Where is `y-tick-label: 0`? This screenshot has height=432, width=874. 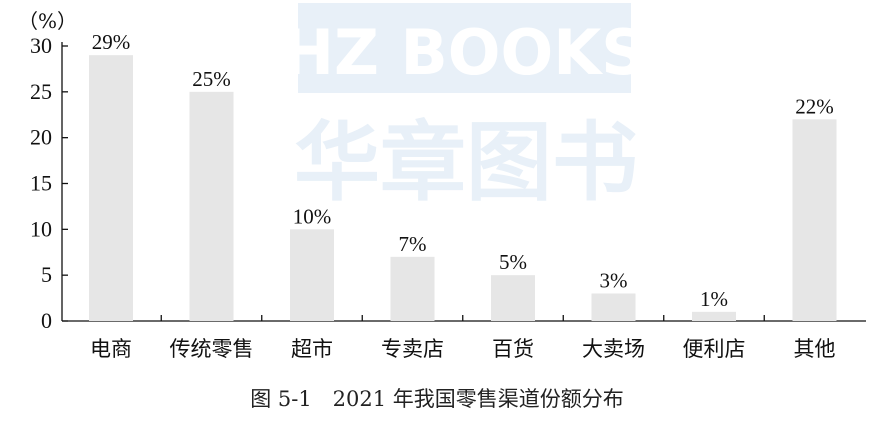 y-tick-label: 0 is located at coordinates (46, 320).